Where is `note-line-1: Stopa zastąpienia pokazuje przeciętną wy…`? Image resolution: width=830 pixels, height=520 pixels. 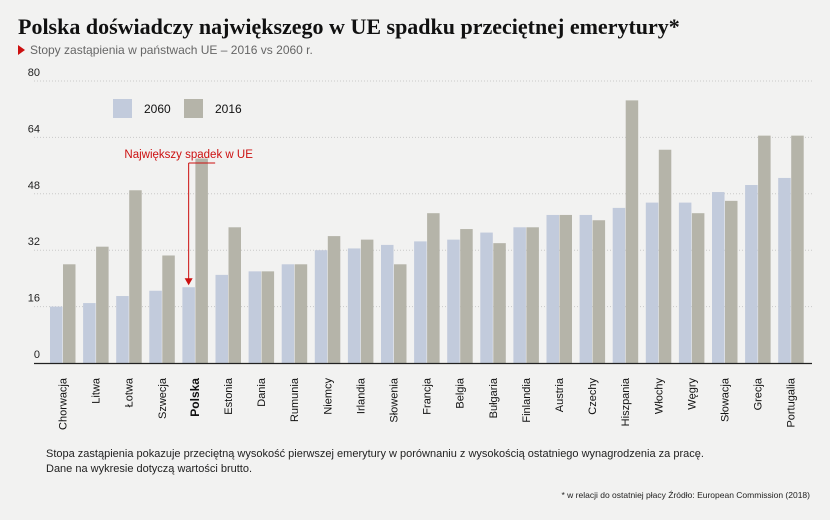 note-line-1: Stopa zastąpienia pokazuje przeciętną wy… is located at coordinates (375, 454).